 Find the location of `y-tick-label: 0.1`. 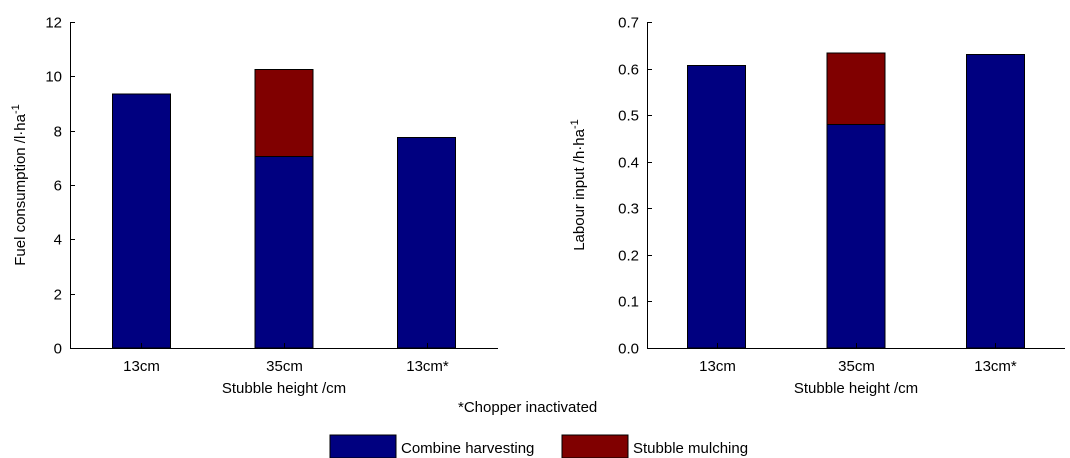

y-tick-label: 0.1 is located at coordinates (628, 302).